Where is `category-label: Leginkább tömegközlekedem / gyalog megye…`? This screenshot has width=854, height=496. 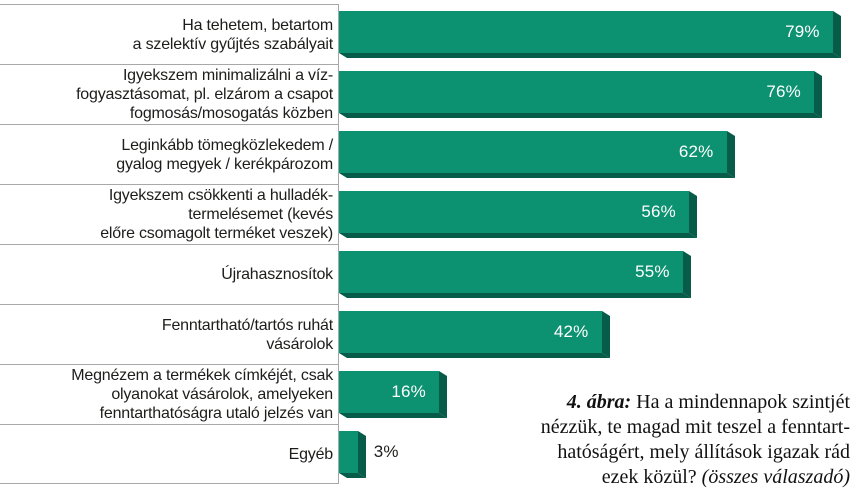
category-label: Leginkább tömegközlekedem / gyalog megye… is located at coordinates (169, 154).